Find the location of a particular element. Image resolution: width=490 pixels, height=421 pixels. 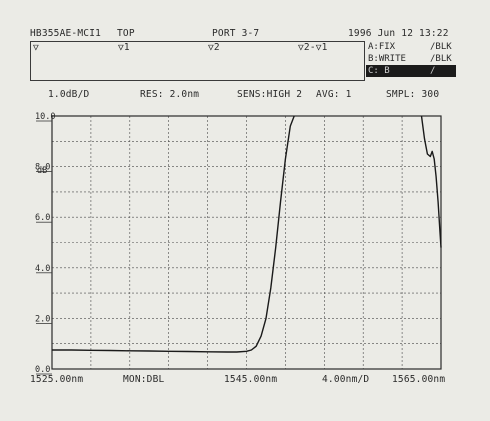

start-wavelength: 1525.00nm is located at coordinates (57, 379).